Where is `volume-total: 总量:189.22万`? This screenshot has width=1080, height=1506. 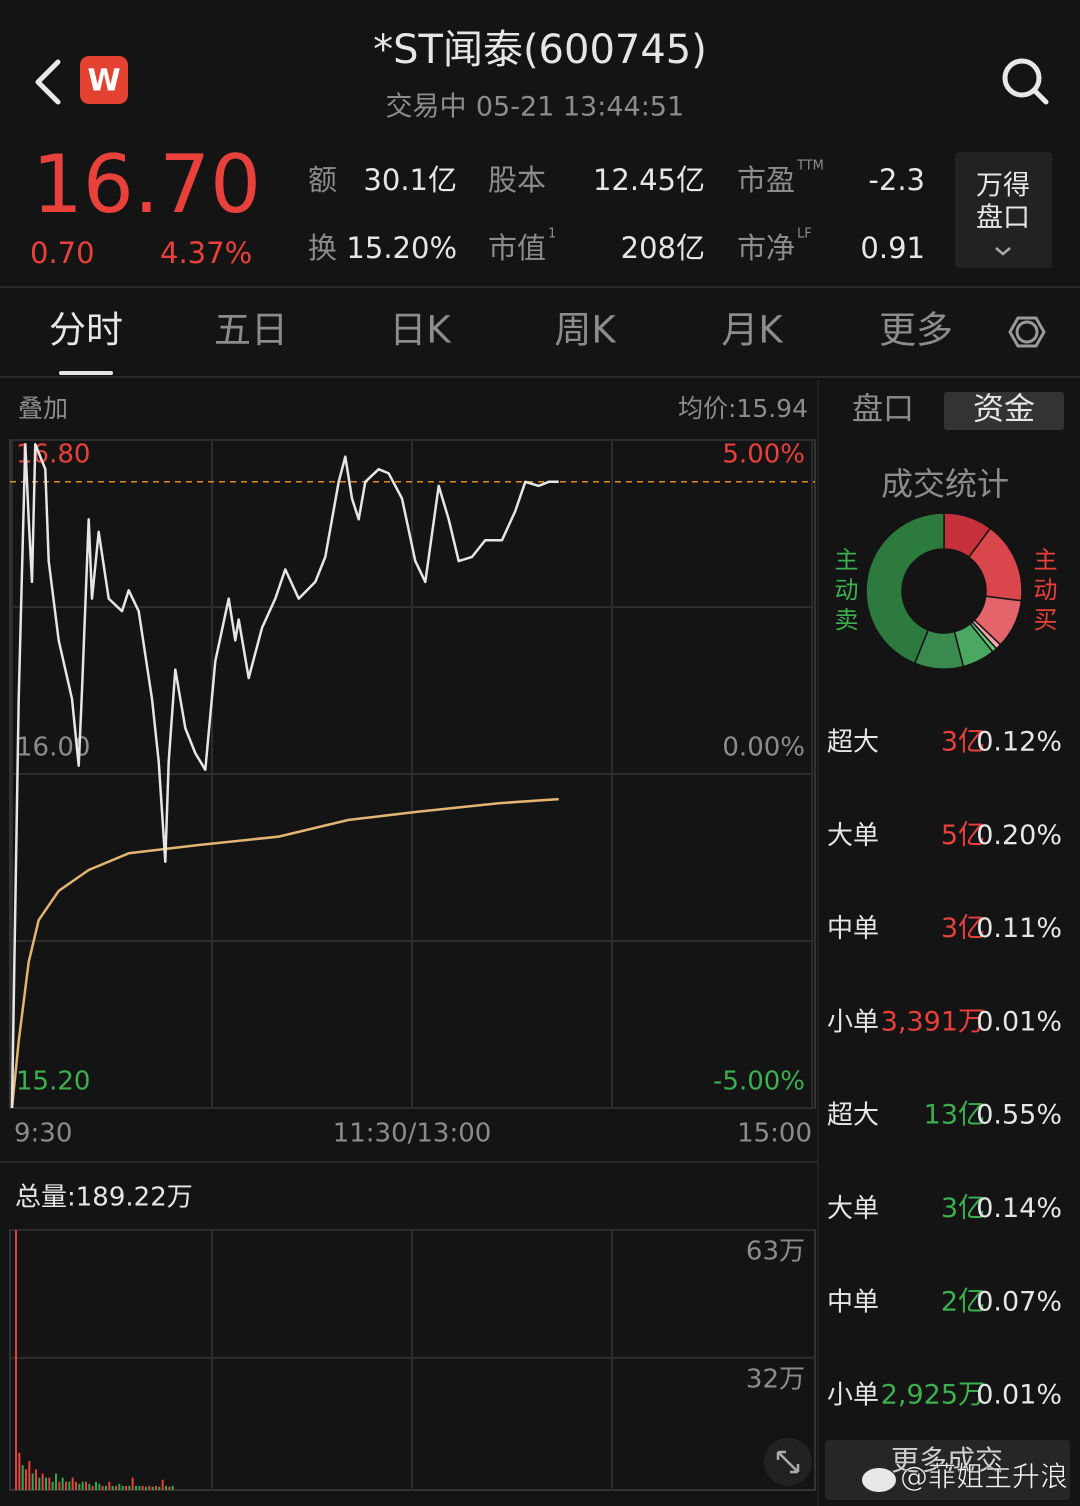
volume-total: 总量:189.22万 is located at coordinates (104, 1198).